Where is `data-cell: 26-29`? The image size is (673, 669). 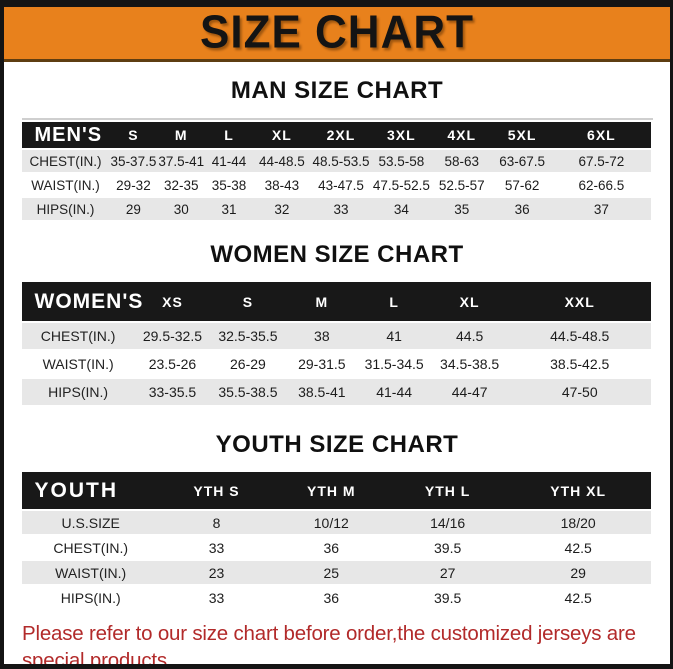
data-cell: 26-29 is located at coordinates (248, 364).